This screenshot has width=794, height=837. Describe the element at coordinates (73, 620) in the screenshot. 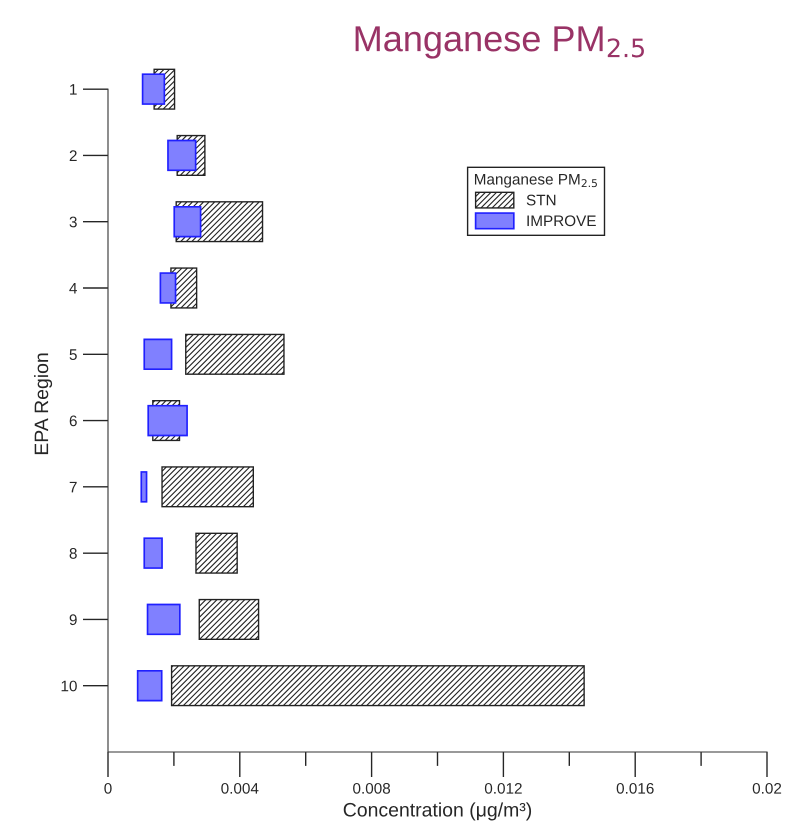

I see `y-tick-label: 9` at that location.